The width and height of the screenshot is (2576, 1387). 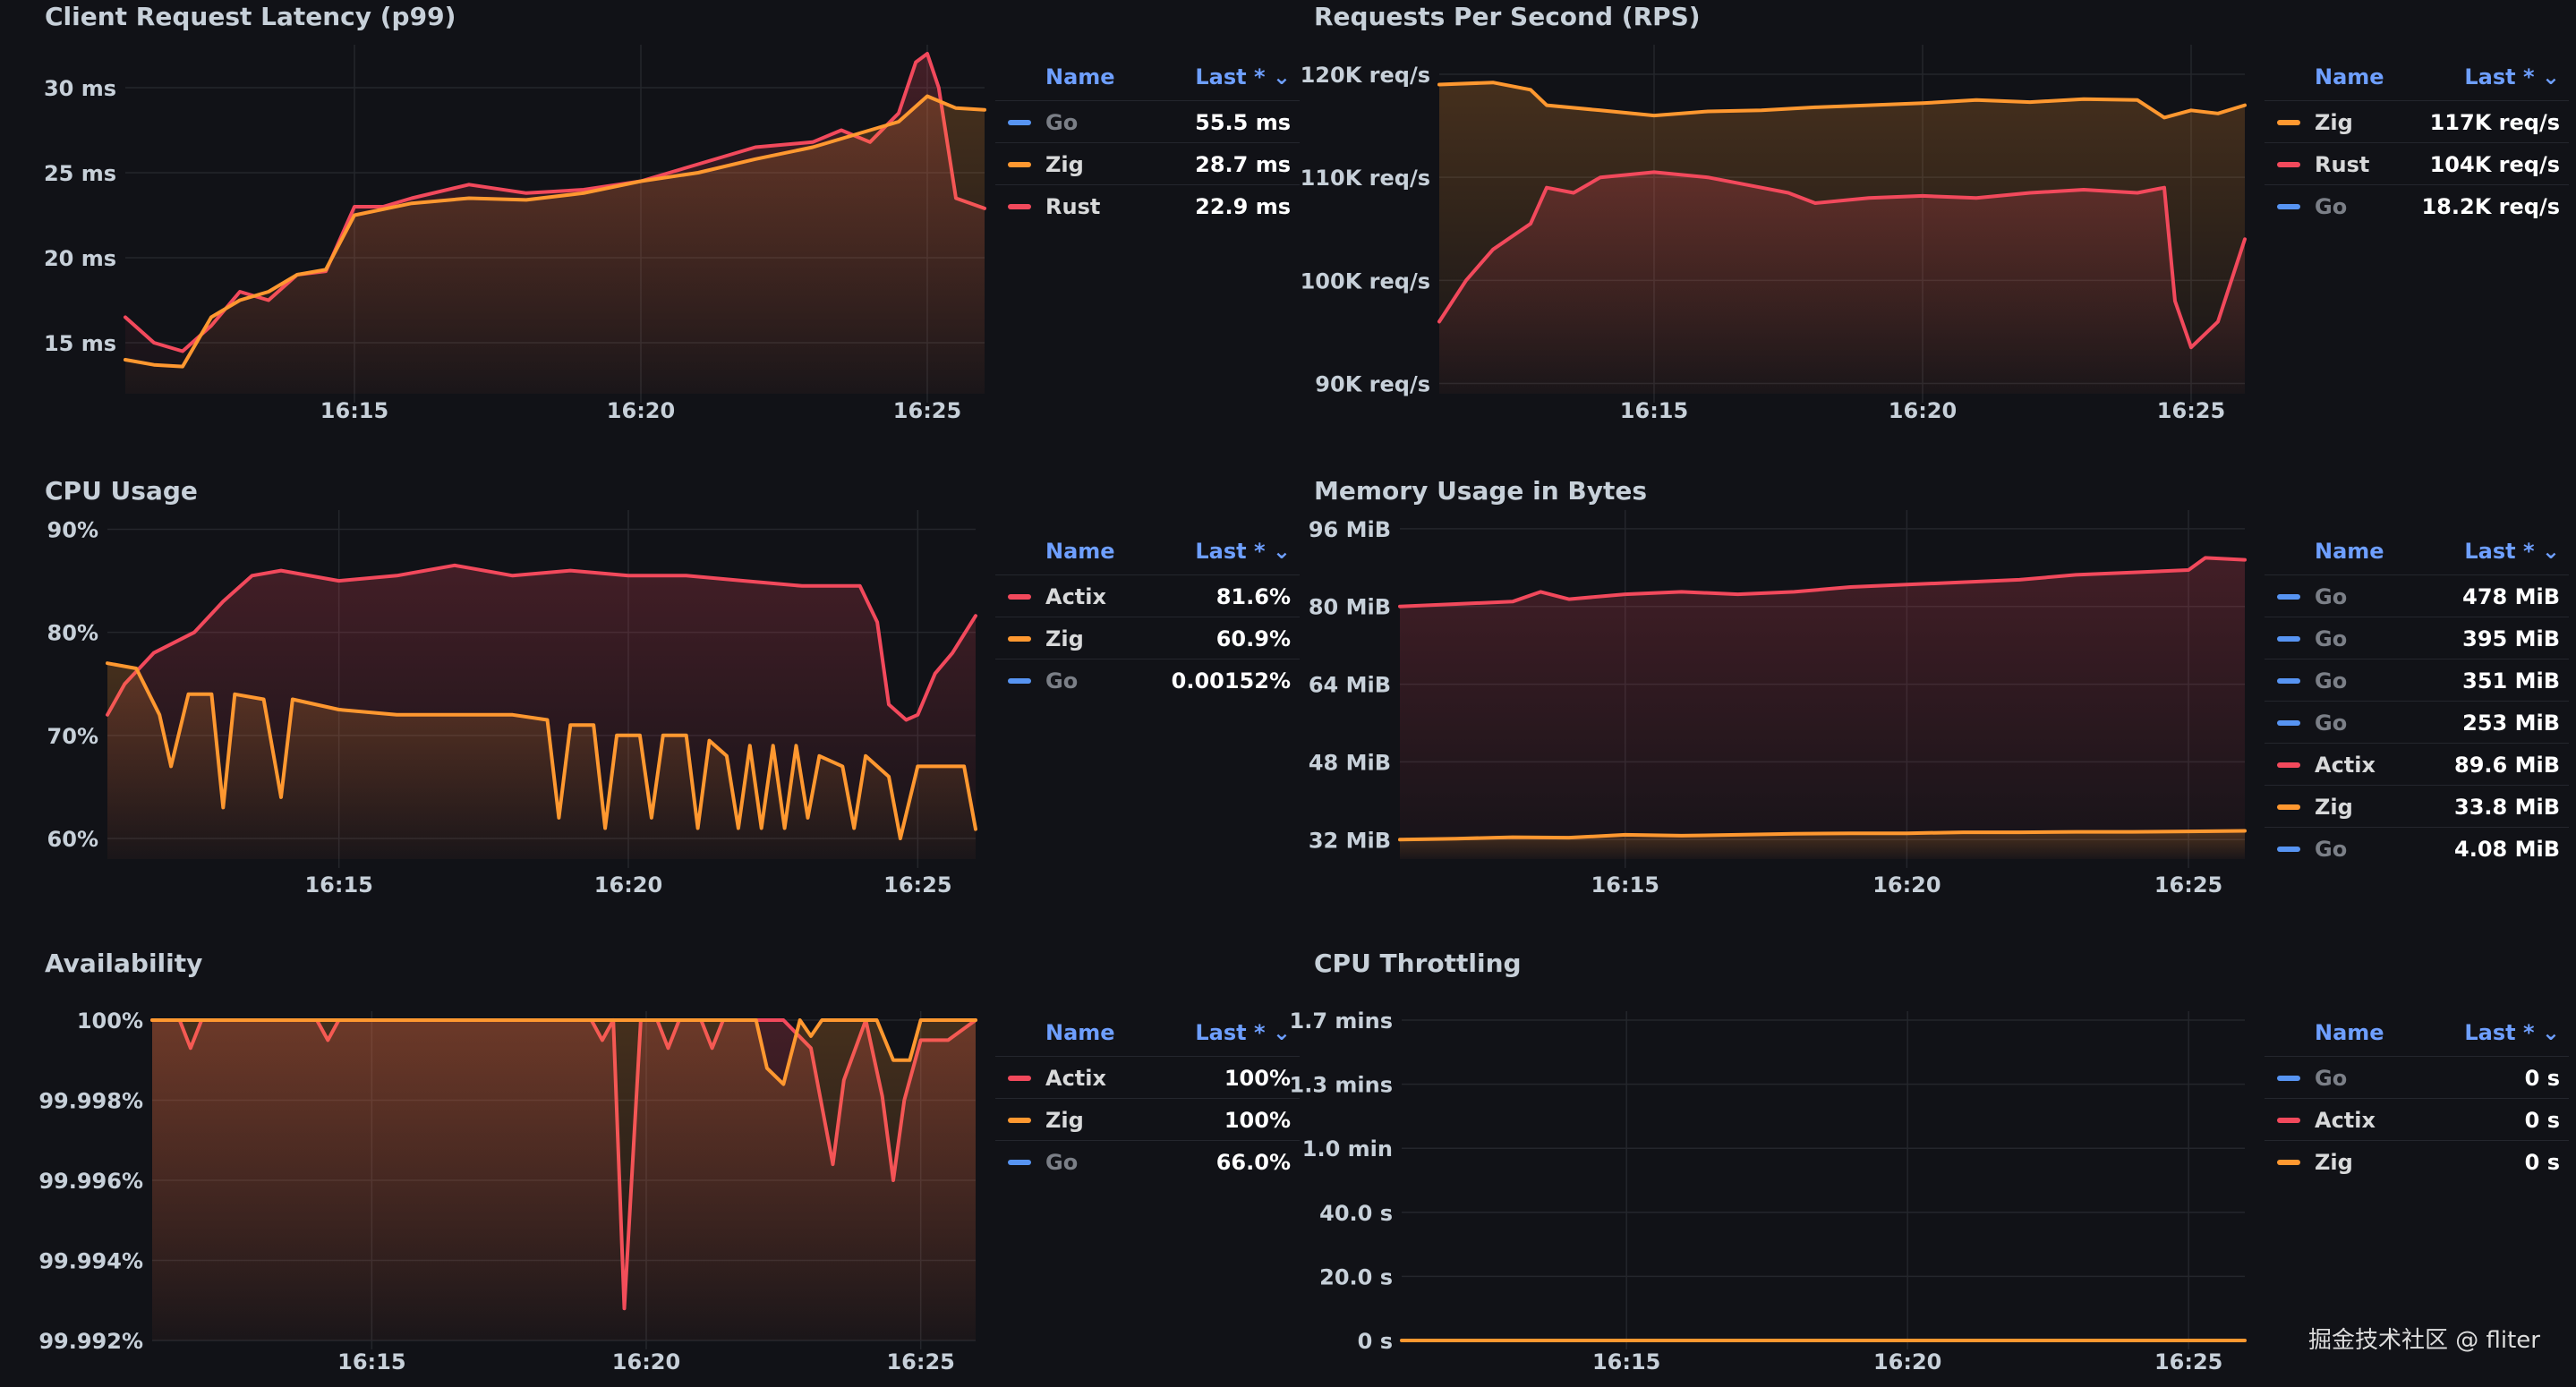 What do you see at coordinates (2511, 639) in the screenshot?
I see `legend-series-value: 395 MiB` at bounding box center [2511, 639].